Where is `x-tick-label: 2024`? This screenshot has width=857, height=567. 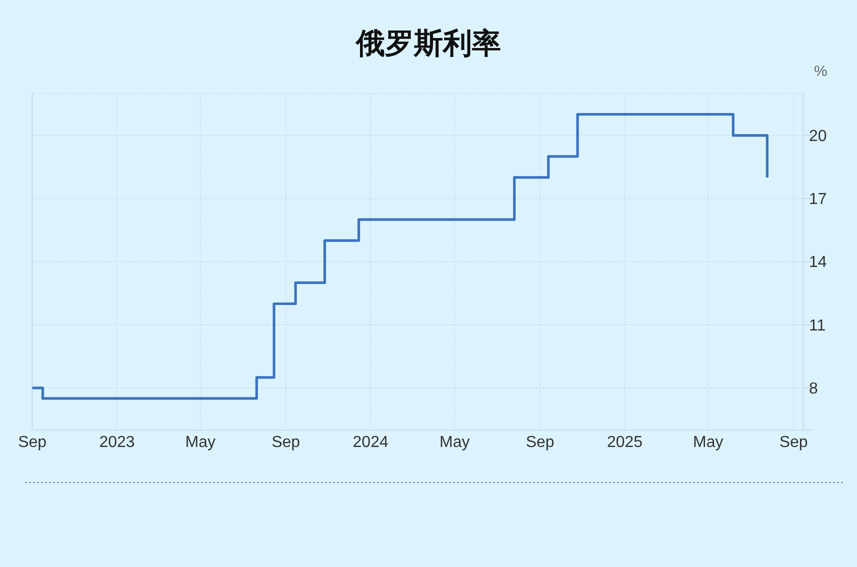 x-tick-label: 2024 is located at coordinates (370, 442).